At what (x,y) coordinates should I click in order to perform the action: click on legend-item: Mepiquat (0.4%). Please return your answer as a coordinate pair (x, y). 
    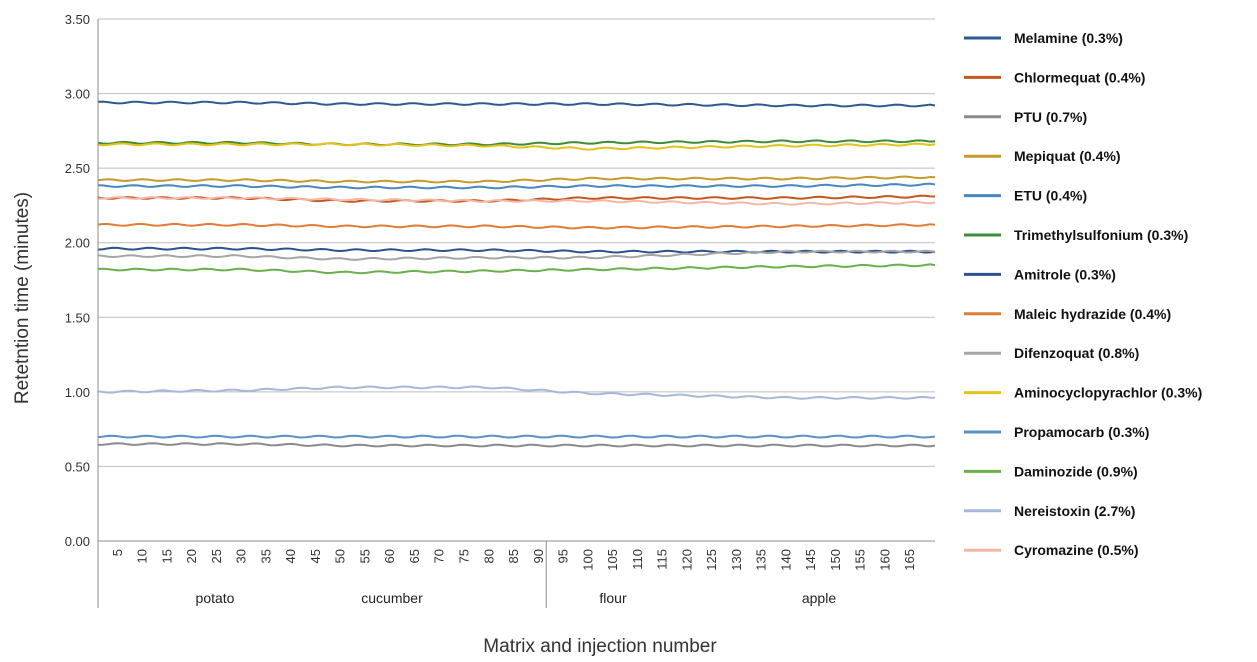
    Looking at the image, I should click on (1042, 156).